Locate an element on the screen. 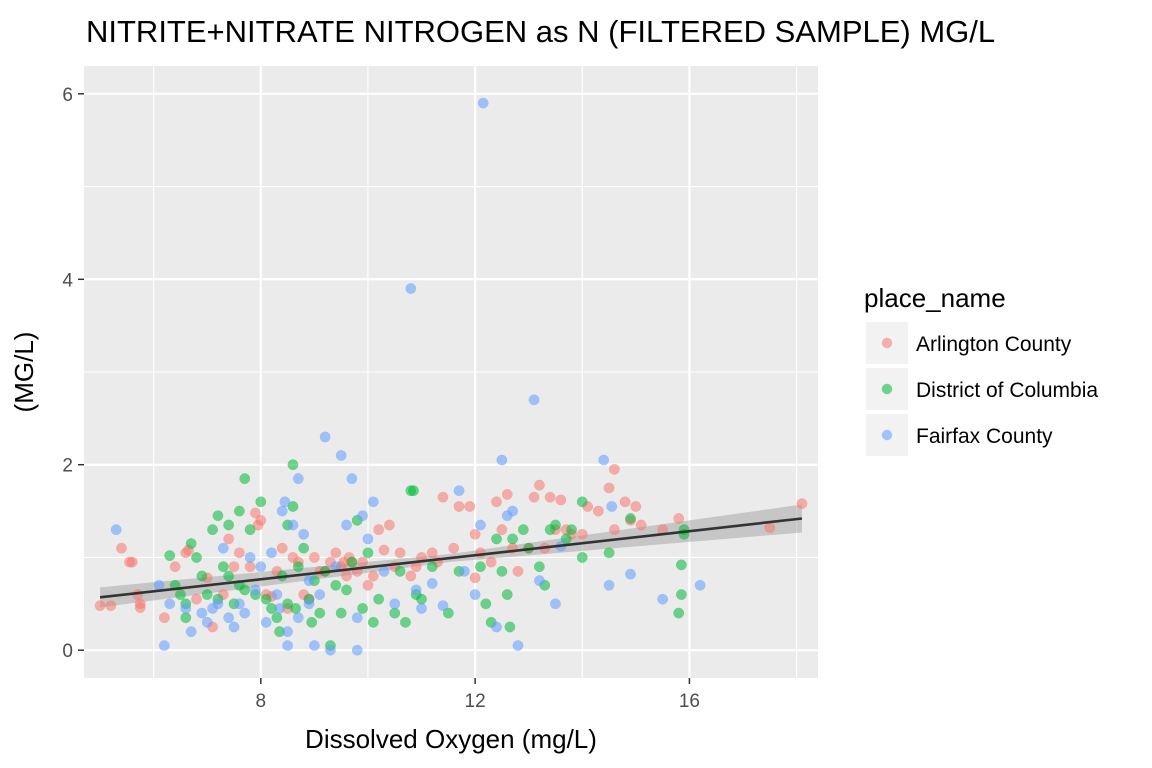  trend-line-group is located at coordinates (451, 558).